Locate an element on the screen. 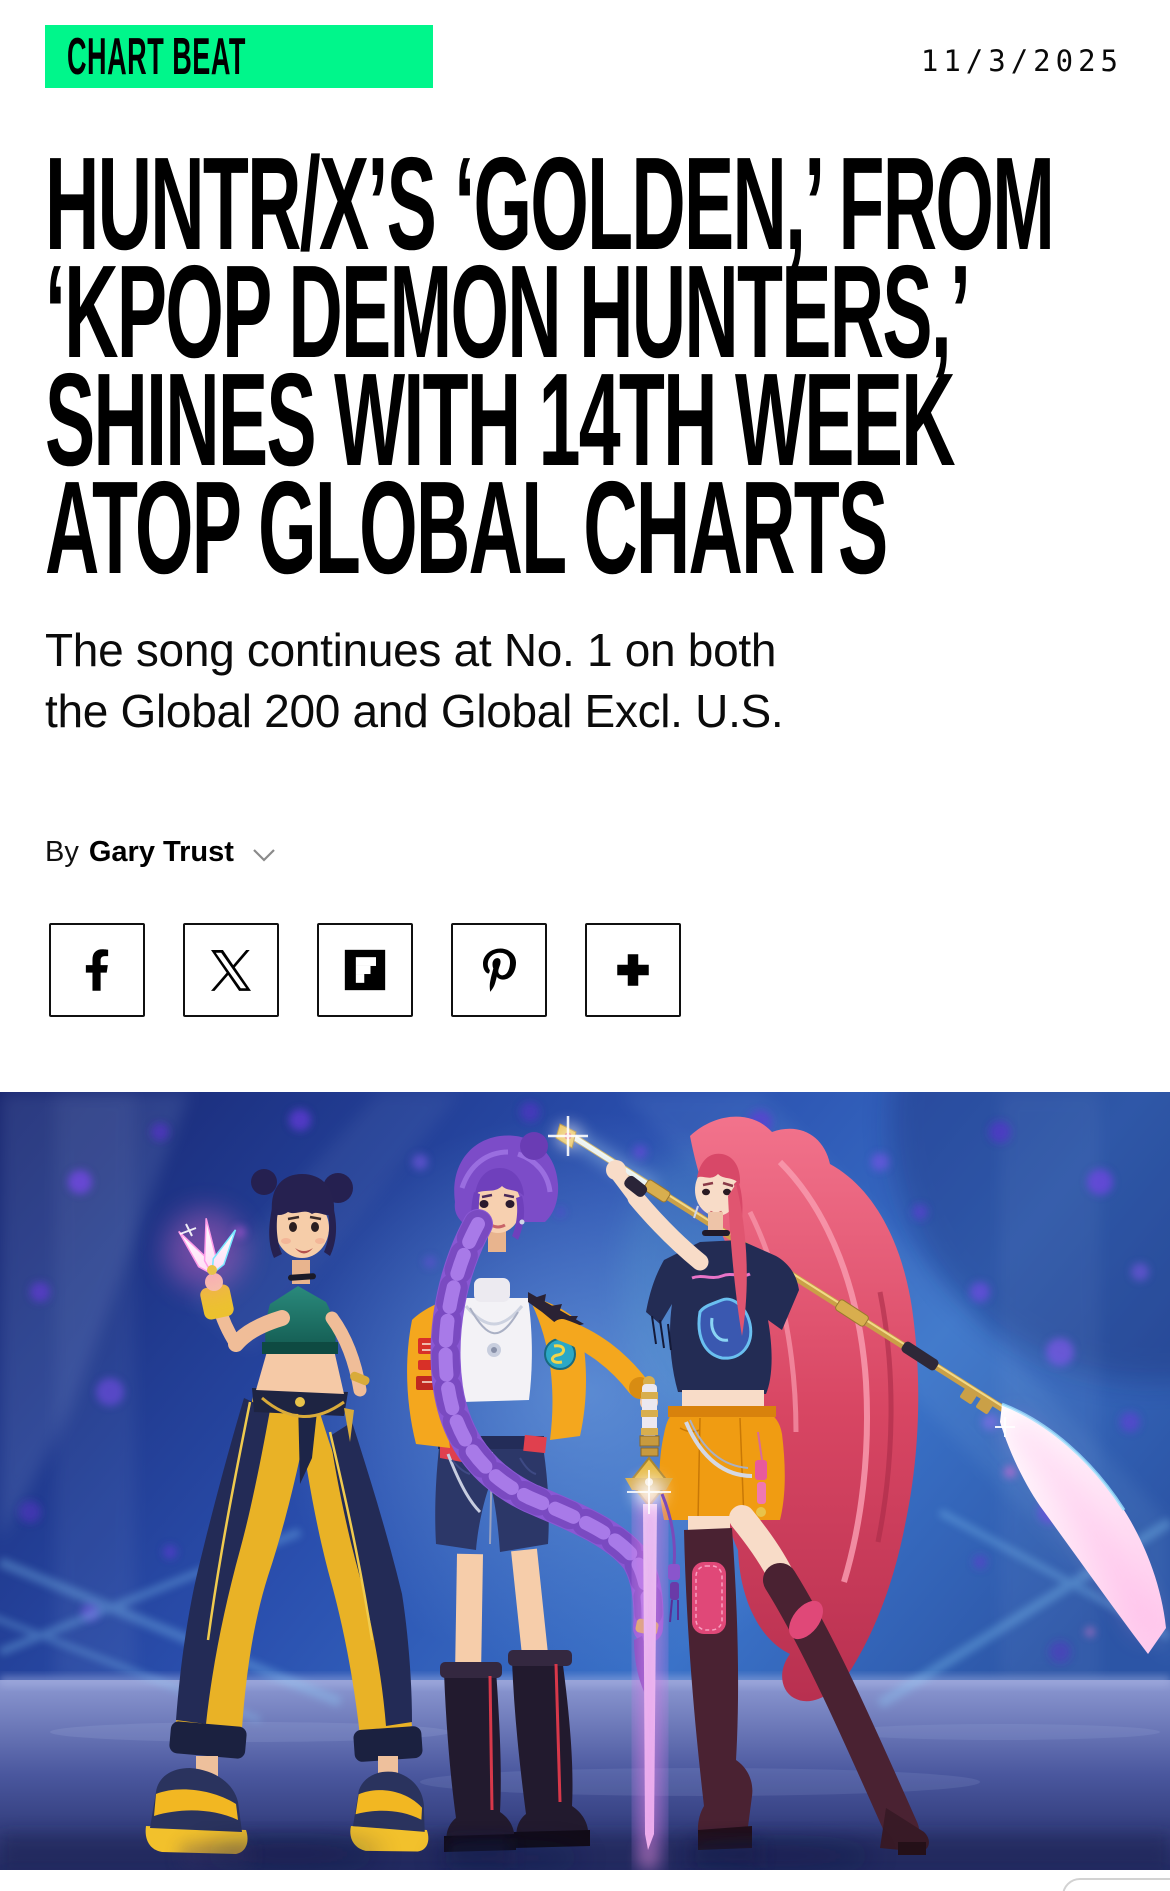 Image resolution: width=1170 pixels, height=1891 pixels. article-date: 11/3/2025 is located at coordinates (1021, 61).